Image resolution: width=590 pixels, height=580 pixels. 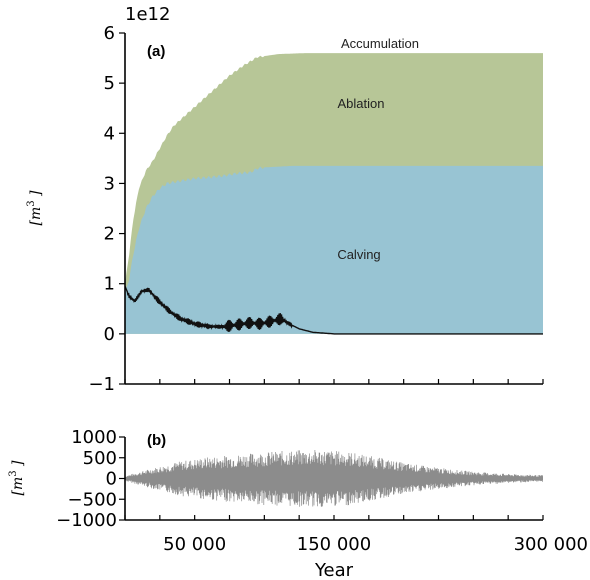 What do you see at coordinates (111, 479) in the screenshot?
I see `panel-b-ytick-label: 0` at bounding box center [111, 479].